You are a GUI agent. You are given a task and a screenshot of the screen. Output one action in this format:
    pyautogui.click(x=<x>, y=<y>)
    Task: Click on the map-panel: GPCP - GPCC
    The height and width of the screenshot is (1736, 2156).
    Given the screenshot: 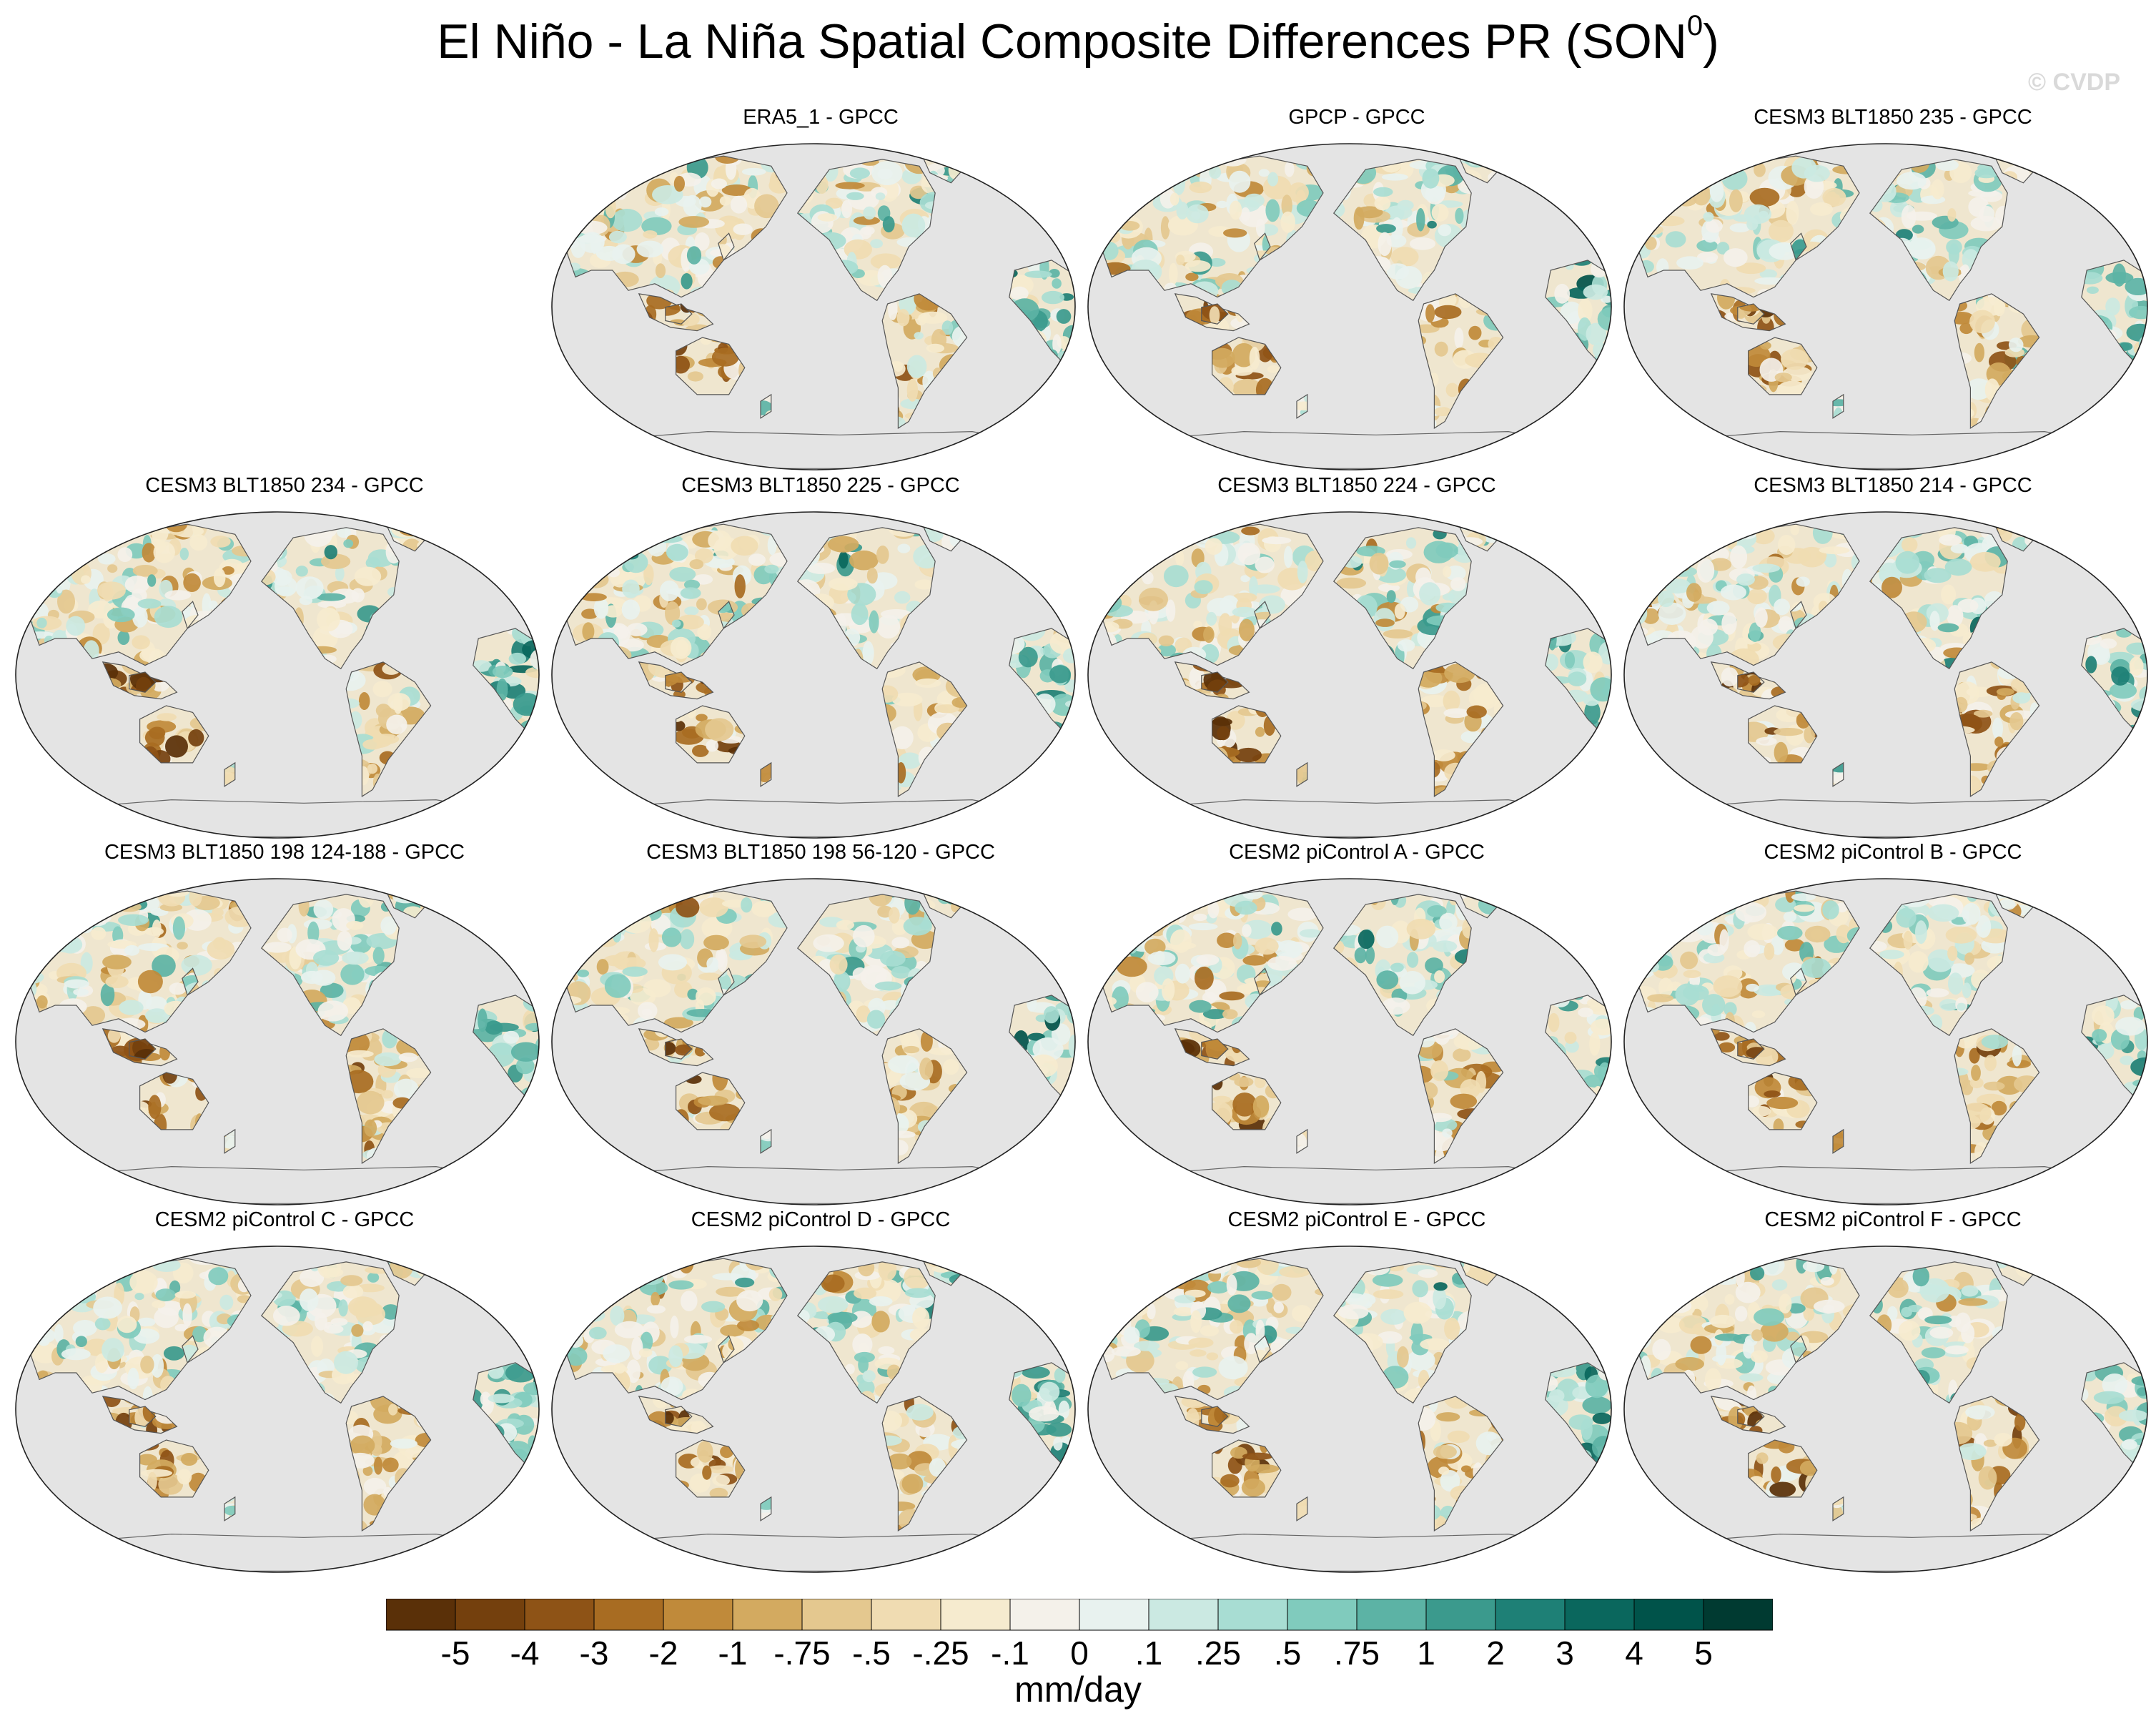 What is the action you would take?
    pyautogui.click(x=1356, y=291)
    